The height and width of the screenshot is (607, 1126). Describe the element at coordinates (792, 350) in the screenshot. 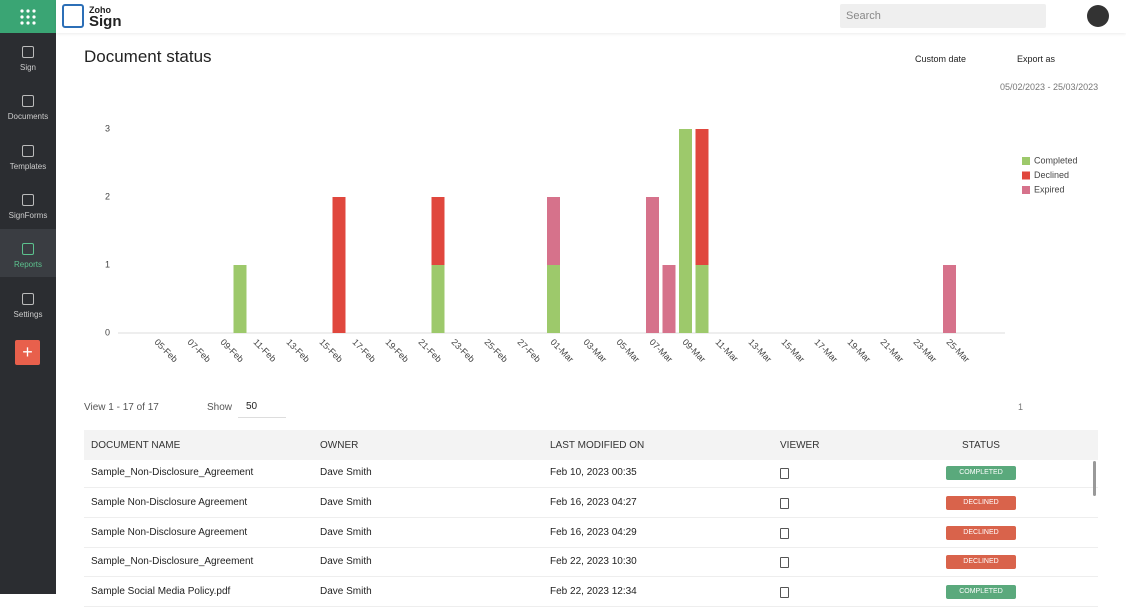

I see `x-tick-label: 15-Mar` at that location.